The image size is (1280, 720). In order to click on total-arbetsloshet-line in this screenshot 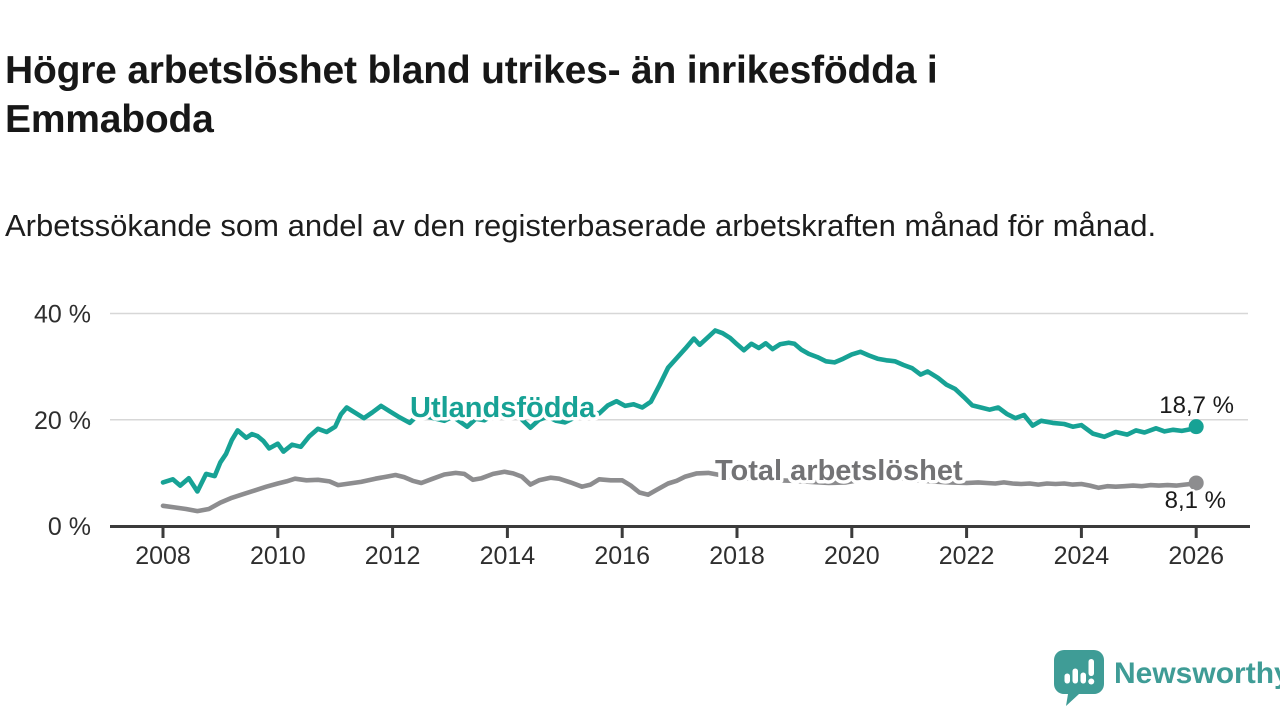, I will do `click(679, 491)`.